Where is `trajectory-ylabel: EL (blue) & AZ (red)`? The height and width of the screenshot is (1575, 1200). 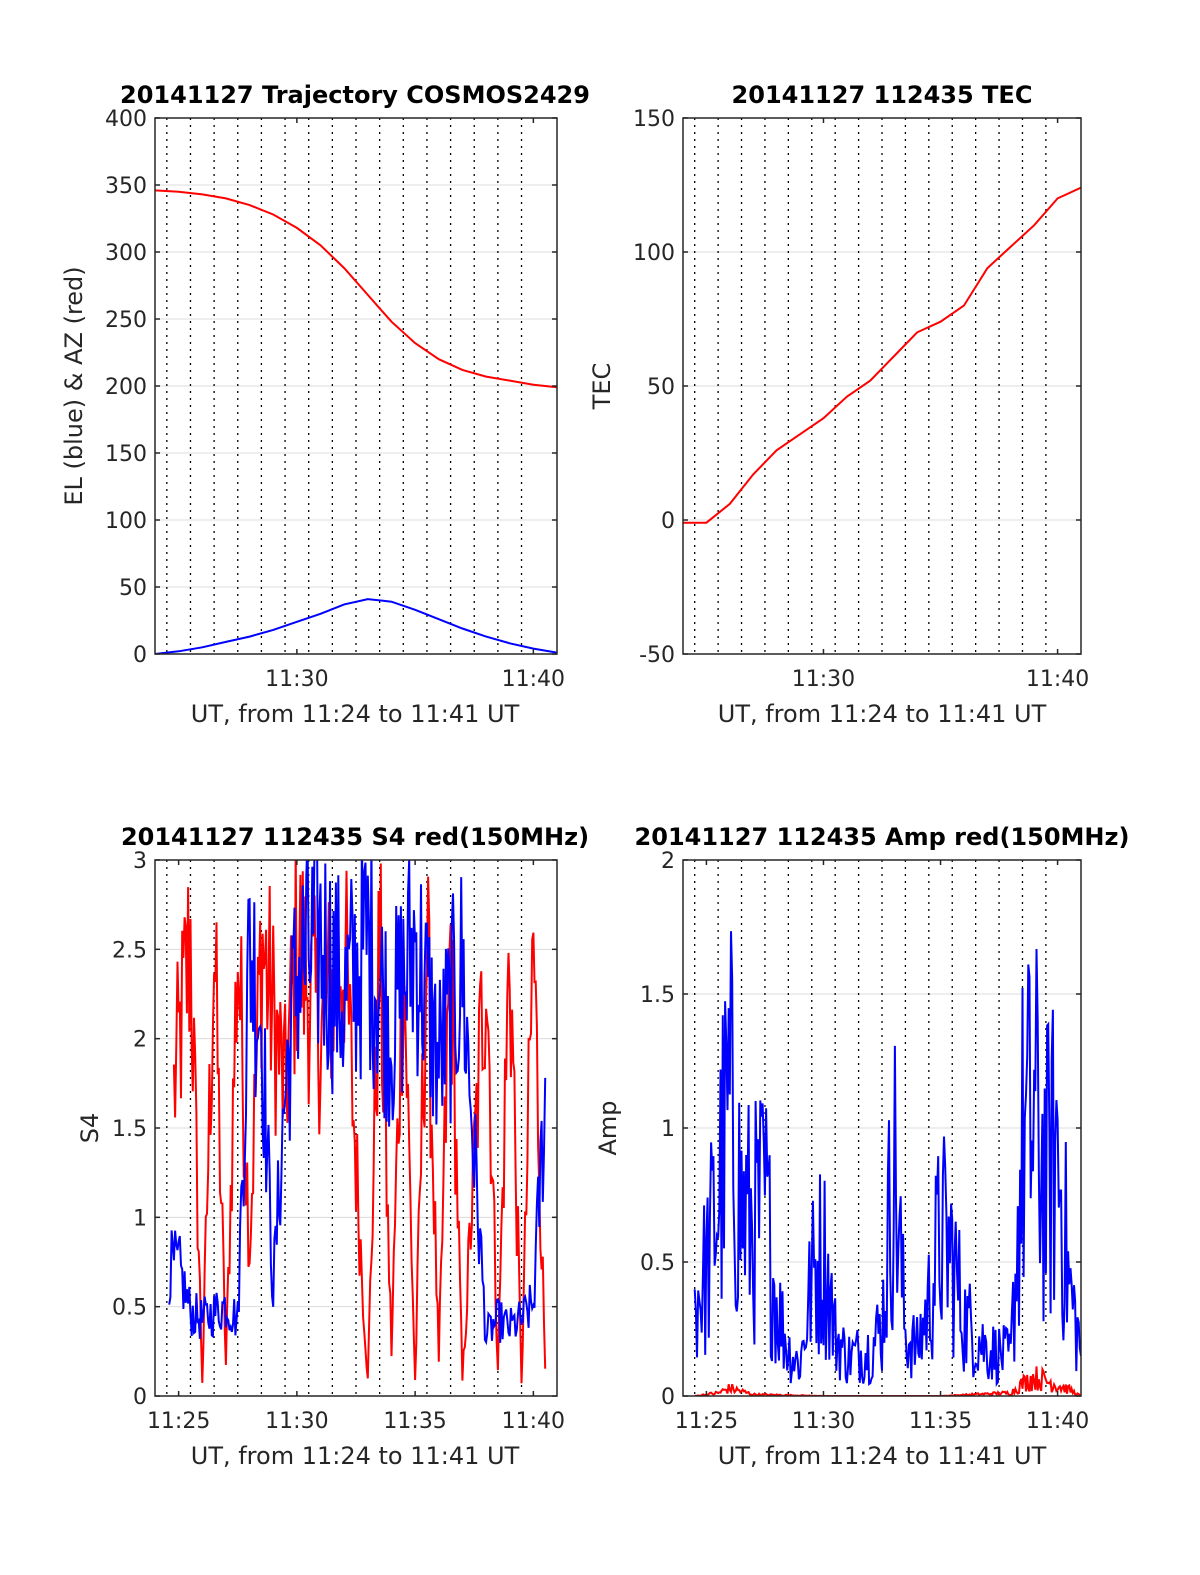 trajectory-ylabel: EL (blue) & AZ (red) is located at coordinates (74, 385).